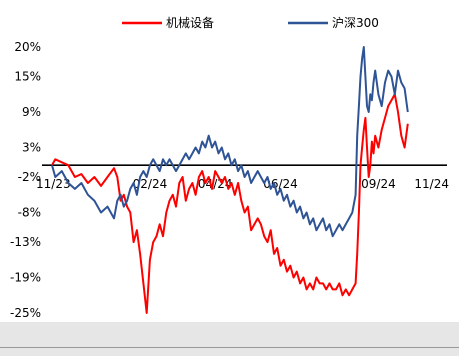 The width and height of the screenshot is (459, 356). What do you see at coordinates (25, 278) in the screenshot?
I see `y-tick-label: -19%` at bounding box center [25, 278].